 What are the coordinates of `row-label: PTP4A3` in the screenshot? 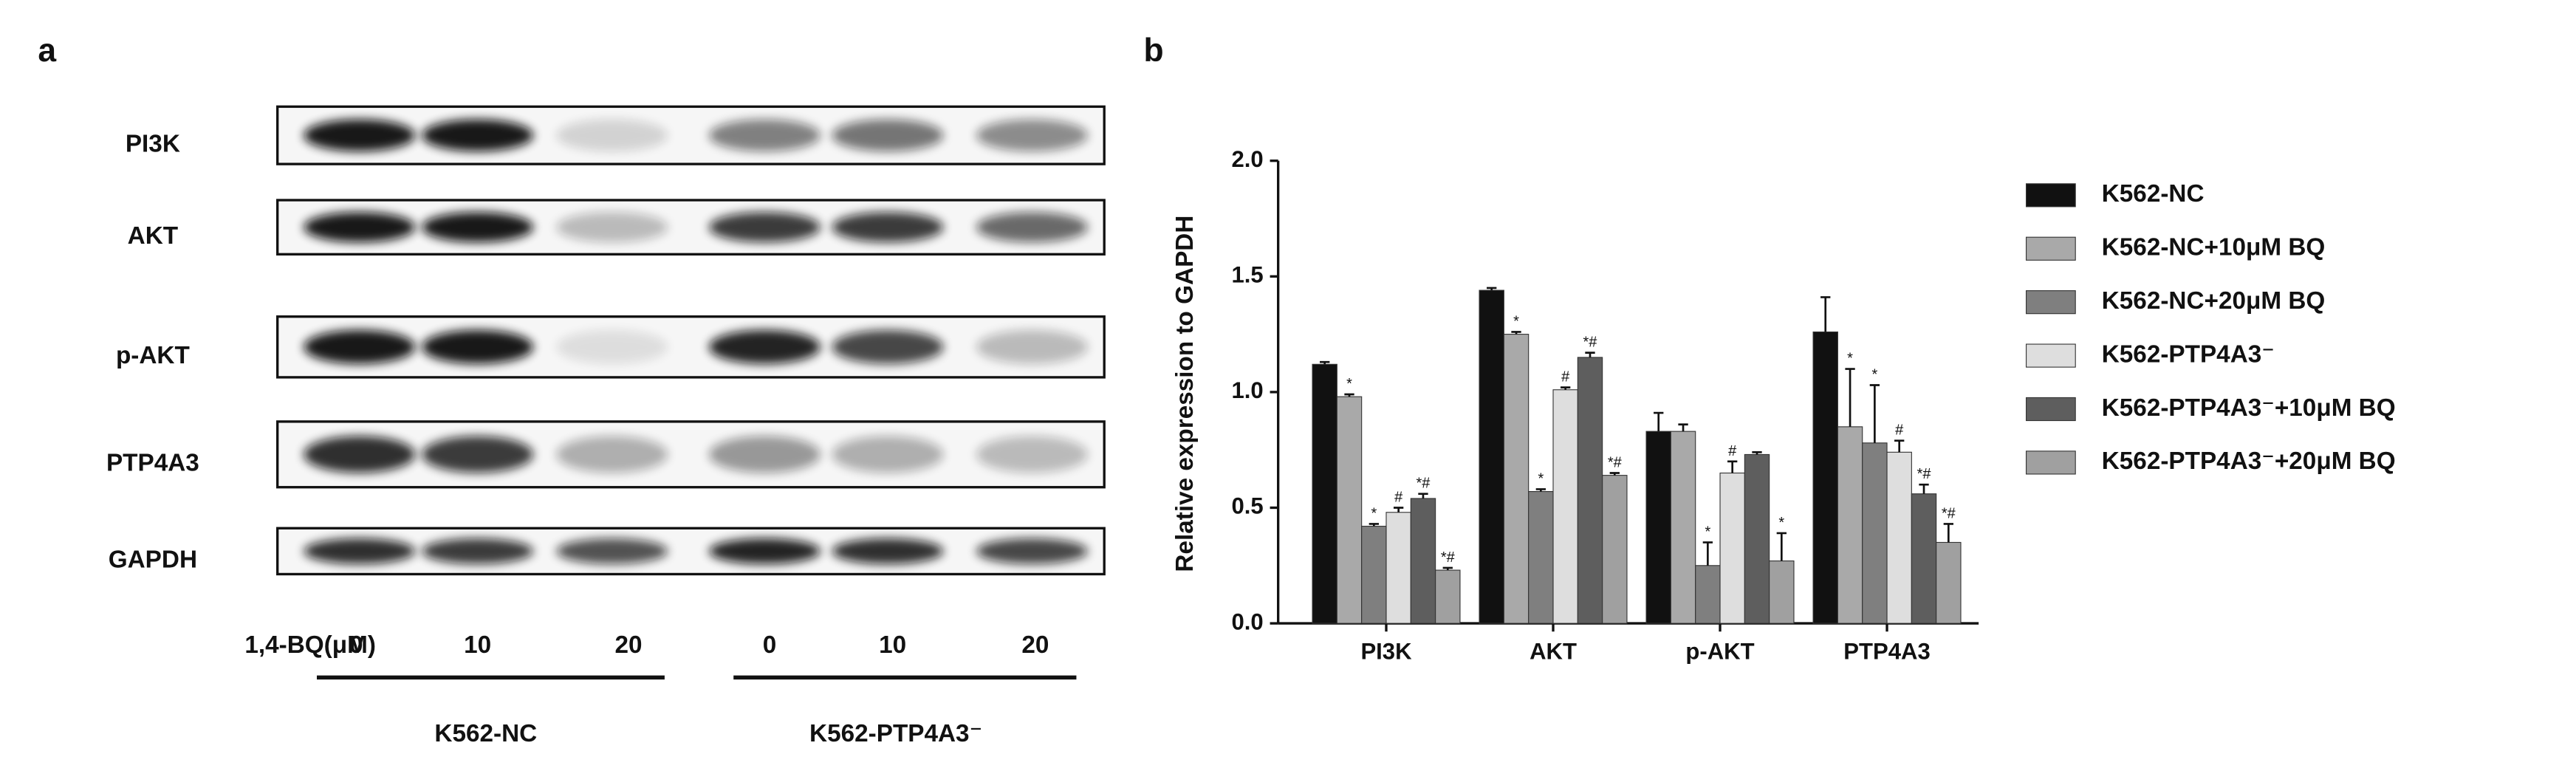 It's located at (152, 462).